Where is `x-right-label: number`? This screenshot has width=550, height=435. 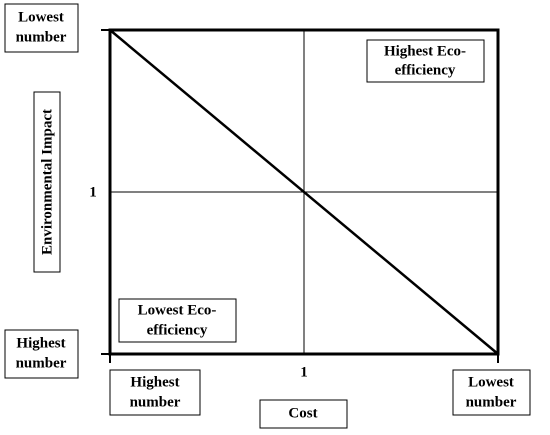
x-right-label: number is located at coordinates (491, 402).